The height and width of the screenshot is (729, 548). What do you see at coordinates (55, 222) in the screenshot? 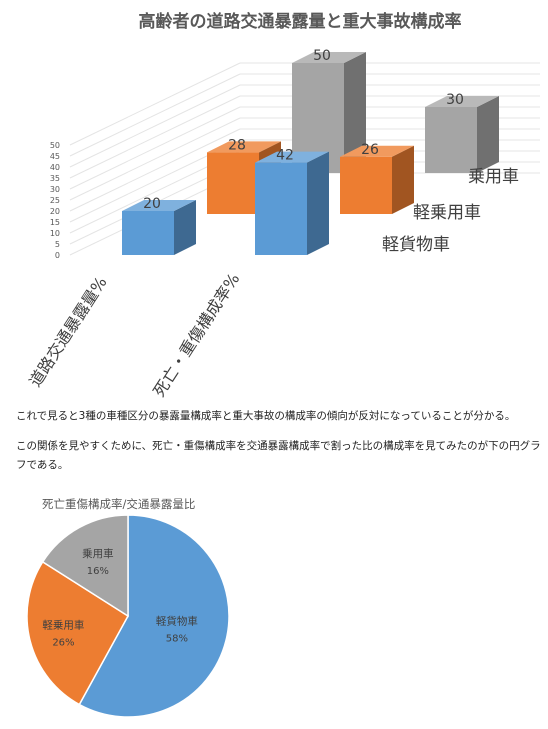
I see `y-tick-label: 15` at bounding box center [55, 222].